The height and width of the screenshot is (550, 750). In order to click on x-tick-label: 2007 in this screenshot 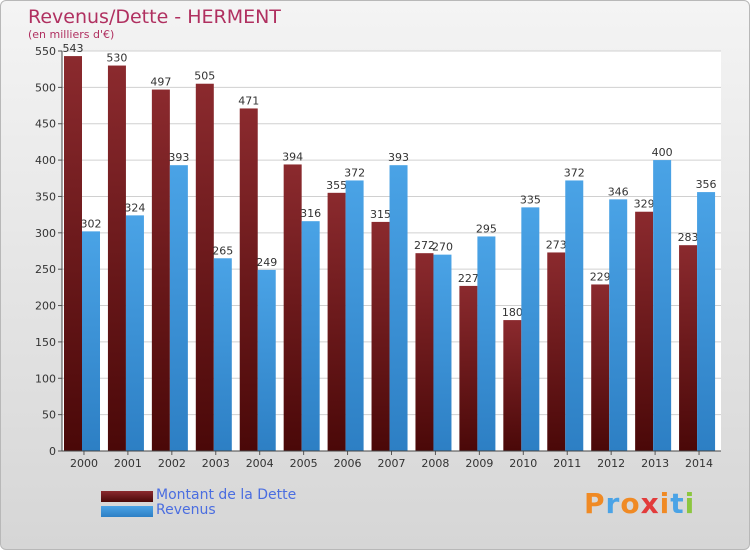, I will do `click(392, 463)`.